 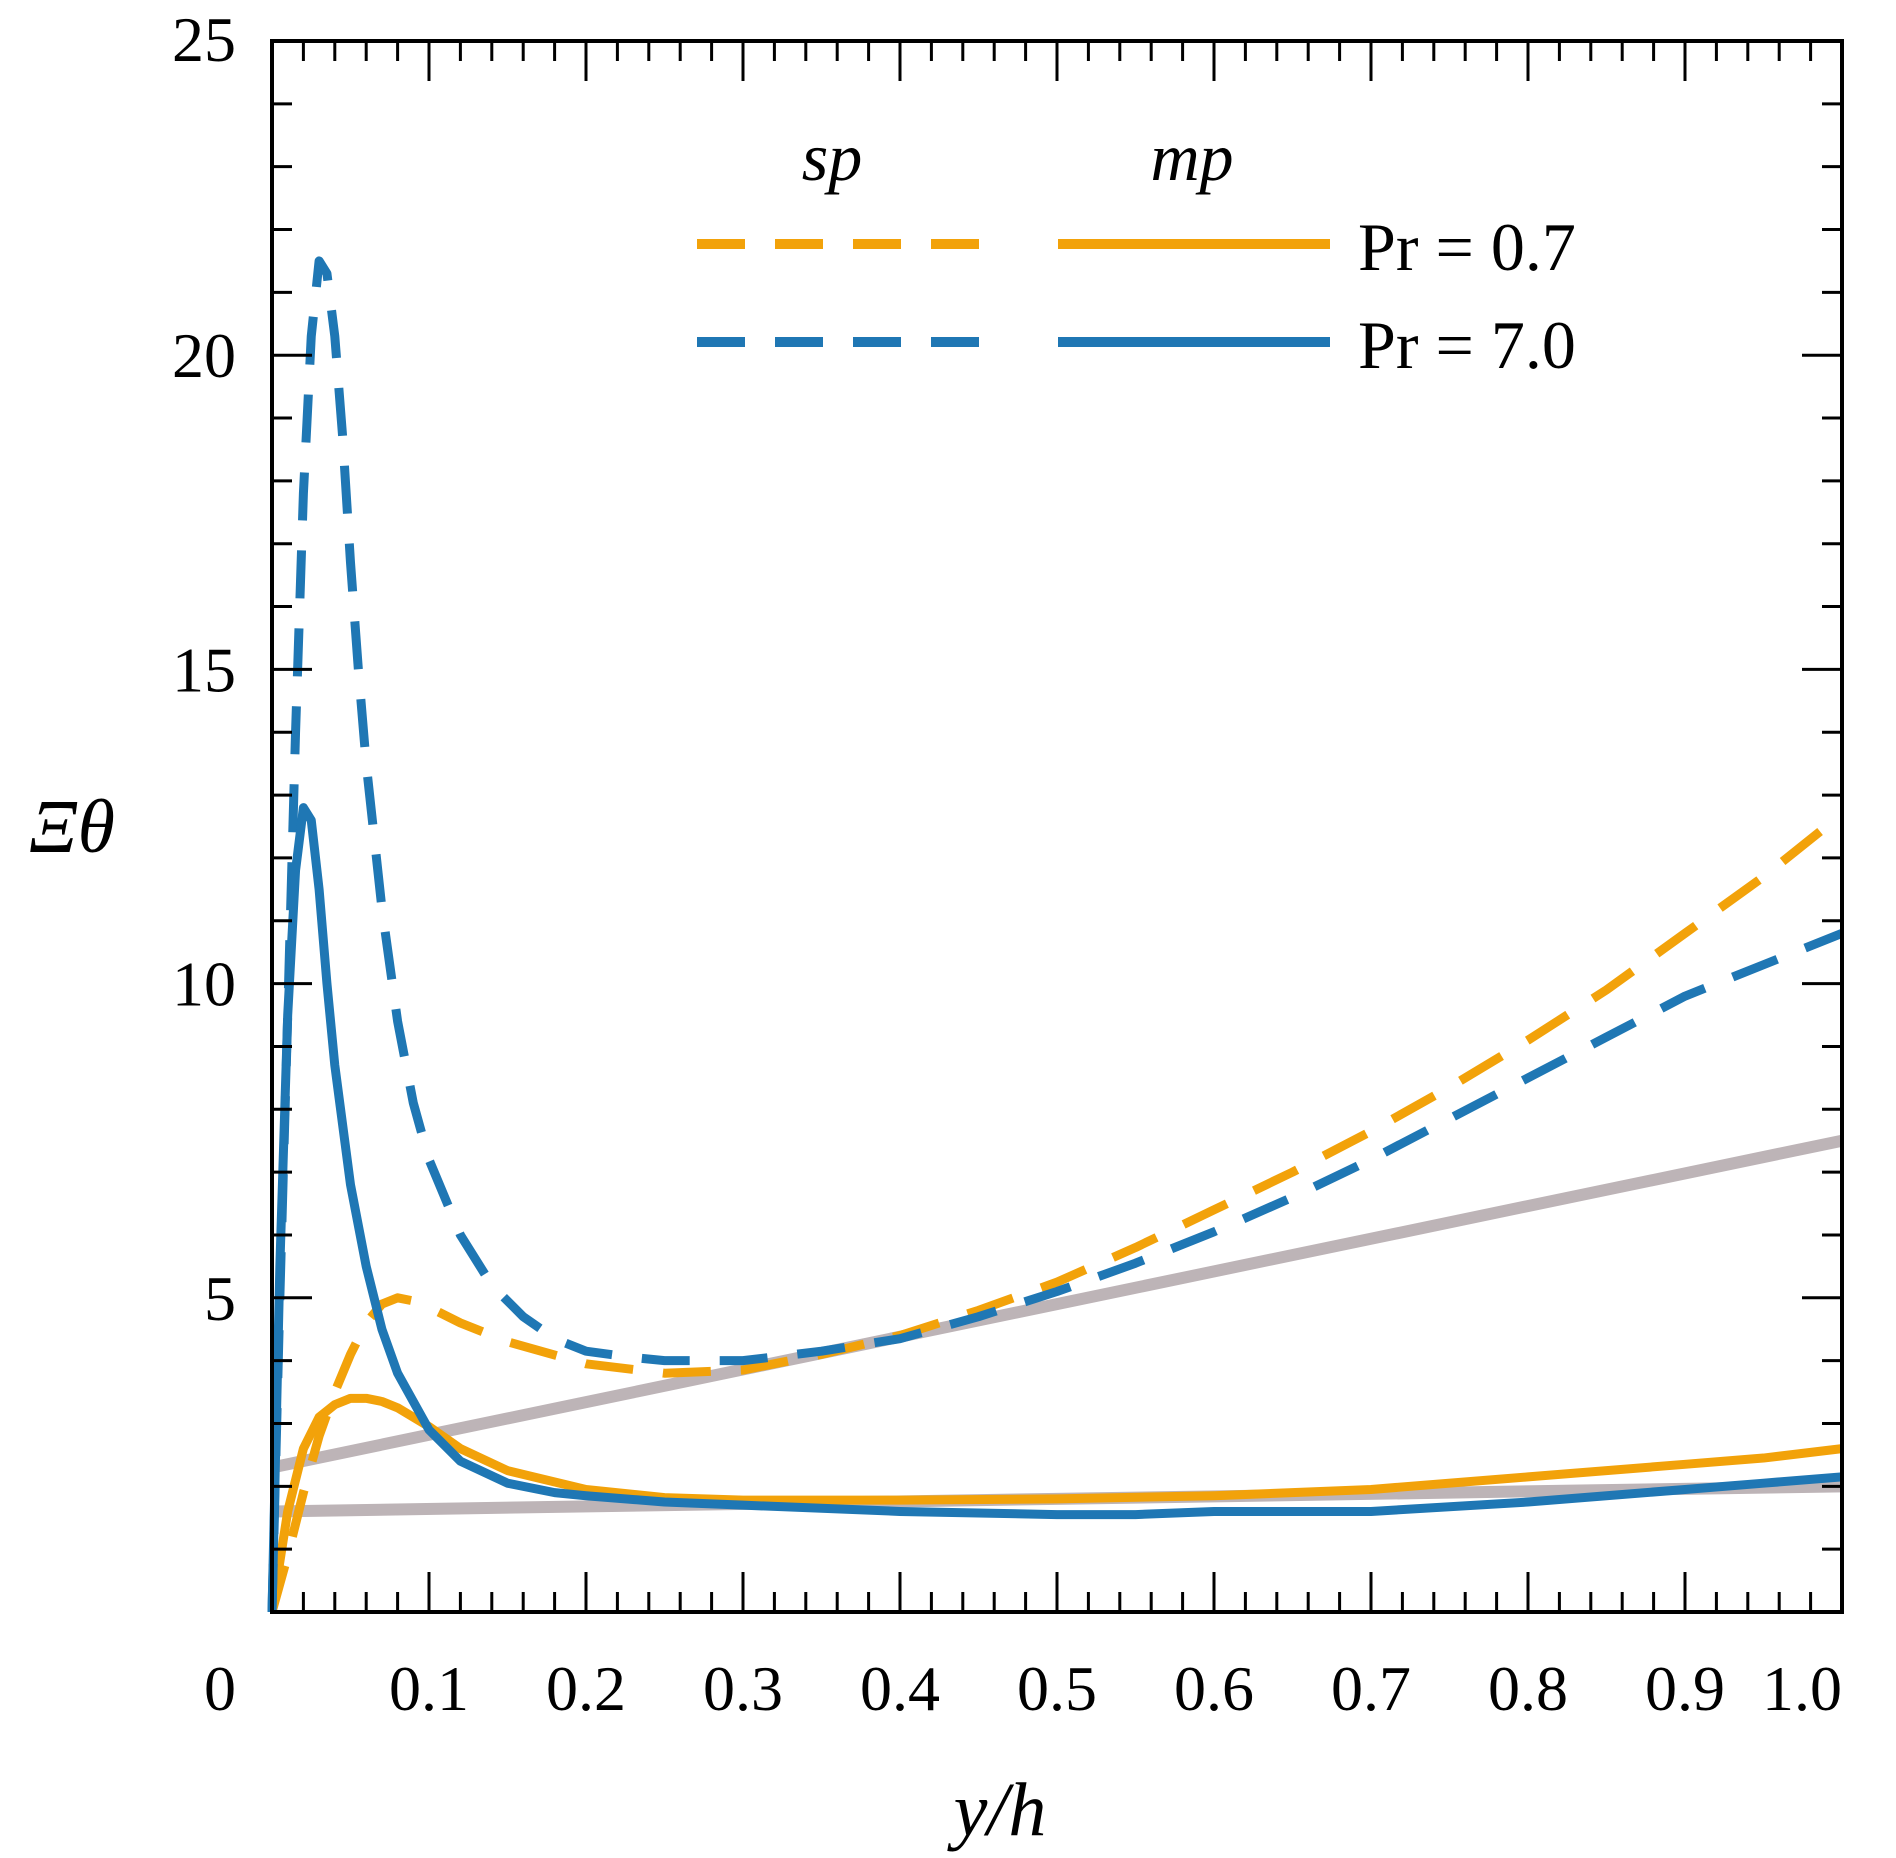 What do you see at coordinates (1685, 1688) in the screenshot?
I see `x-tick-label: 0.9` at bounding box center [1685, 1688].